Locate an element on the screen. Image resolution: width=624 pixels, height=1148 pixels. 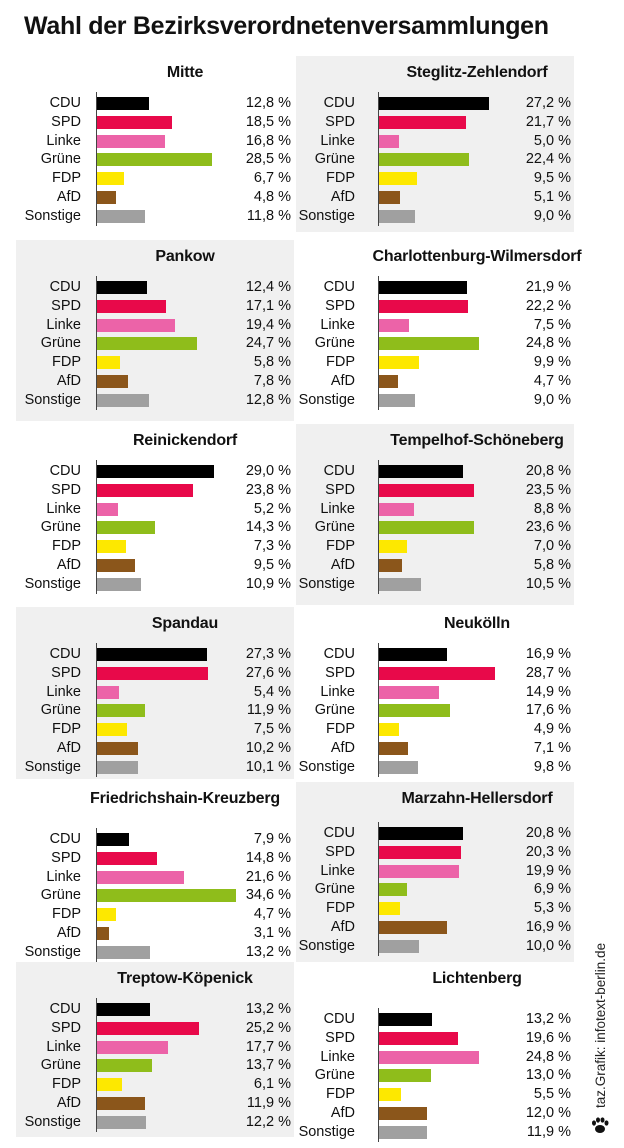
value-label: 17,7 % is located at coordinates (268, 1046).